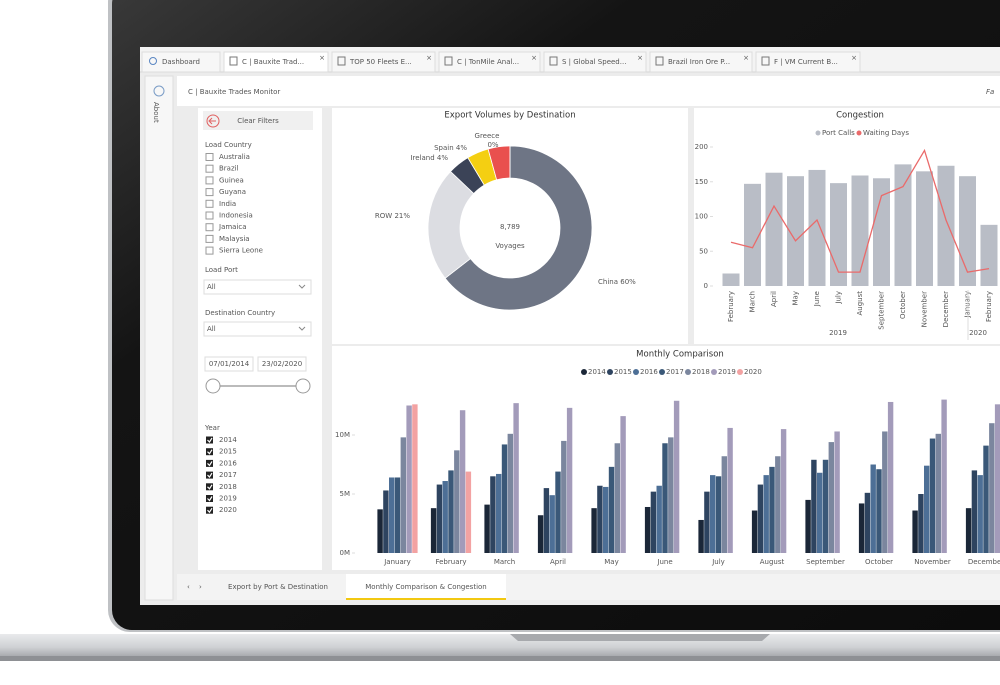  What do you see at coordinates (228, 510) in the screenshot?
I see `filter-option: 2020` at bounding box center [228, 510].